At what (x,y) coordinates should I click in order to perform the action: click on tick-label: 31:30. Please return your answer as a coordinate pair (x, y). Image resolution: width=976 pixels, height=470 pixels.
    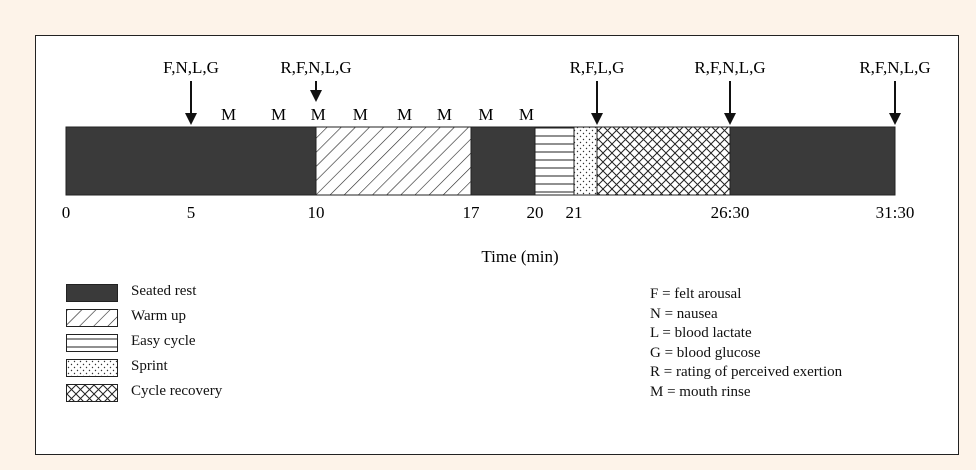
    Looking at the image, I should click on (895, 212).